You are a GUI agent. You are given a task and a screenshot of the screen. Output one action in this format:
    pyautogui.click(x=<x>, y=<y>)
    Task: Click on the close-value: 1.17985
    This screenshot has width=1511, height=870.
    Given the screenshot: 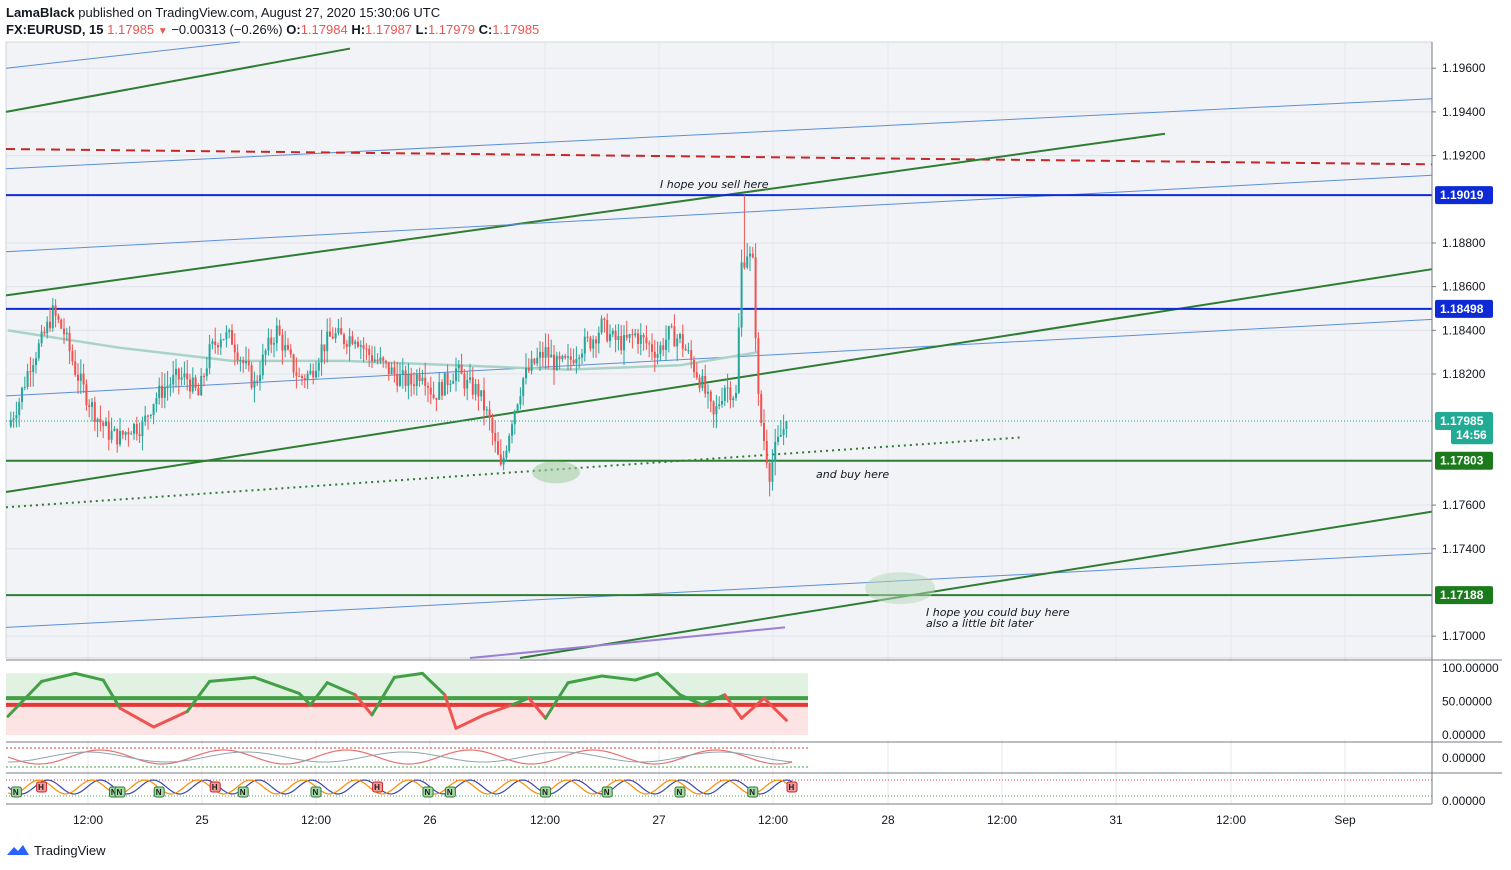 What is the action you would take?
    pyautogui.click(x=516, y=29)
    